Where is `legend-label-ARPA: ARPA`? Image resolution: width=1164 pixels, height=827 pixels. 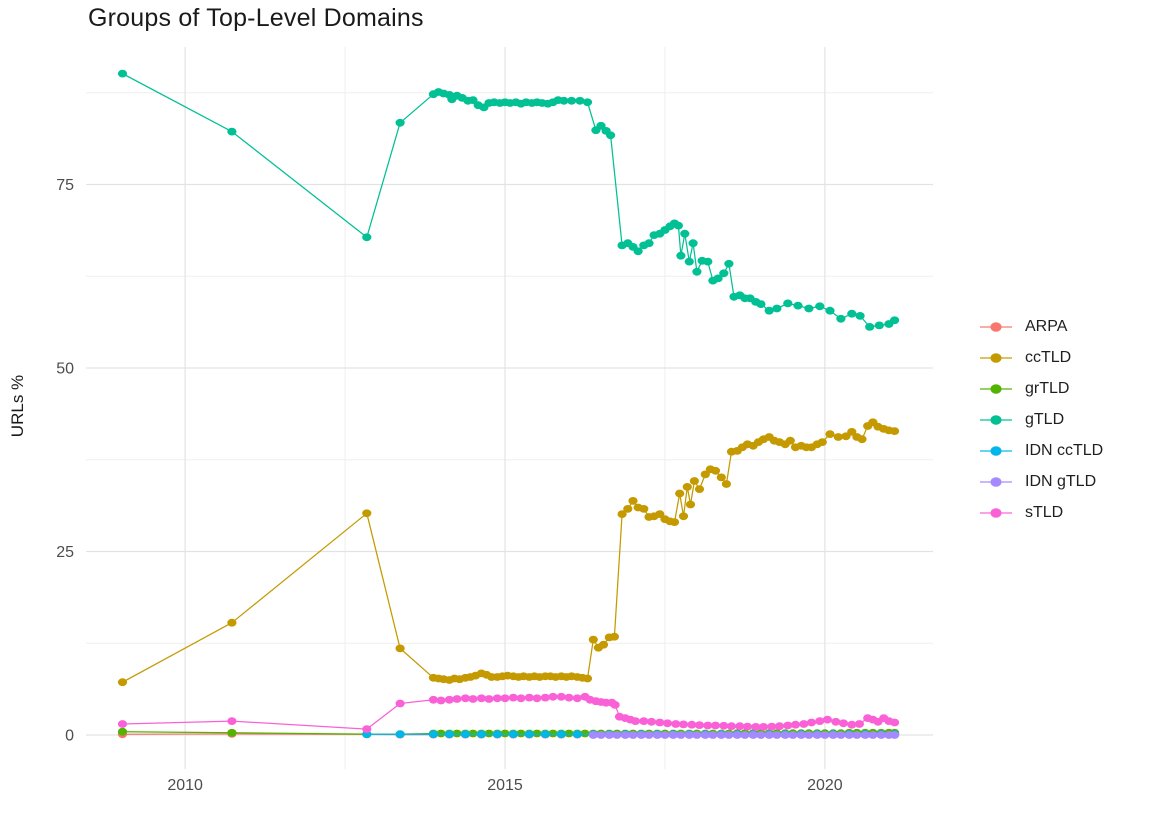
legend-label-ARPA: ARPA is located at coordinates (1046, 326).